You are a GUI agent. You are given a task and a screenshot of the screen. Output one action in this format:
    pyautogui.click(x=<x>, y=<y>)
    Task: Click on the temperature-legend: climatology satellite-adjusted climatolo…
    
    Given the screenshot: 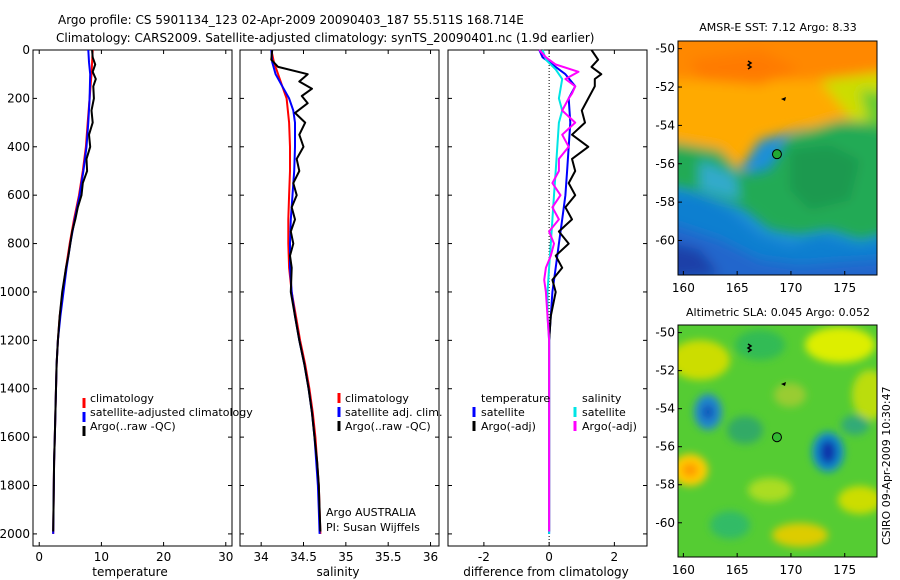 What is the action you would take?
    pyautogui.click(x=167, y=414)
    